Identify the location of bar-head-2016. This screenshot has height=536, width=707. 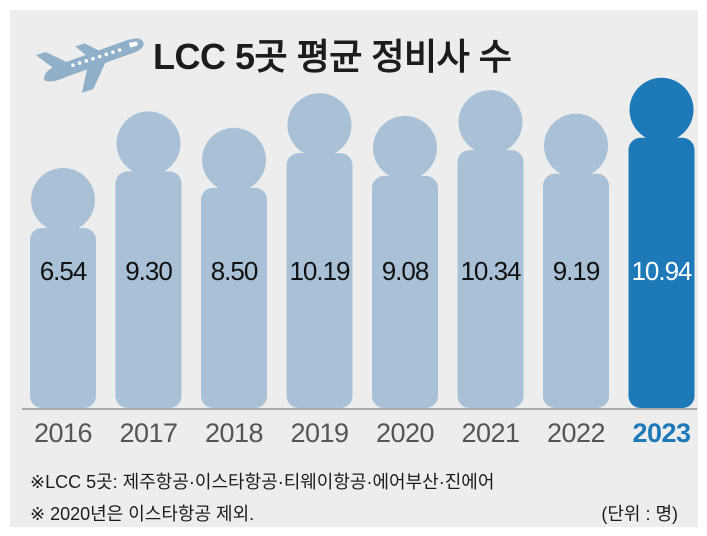
(63, 200).